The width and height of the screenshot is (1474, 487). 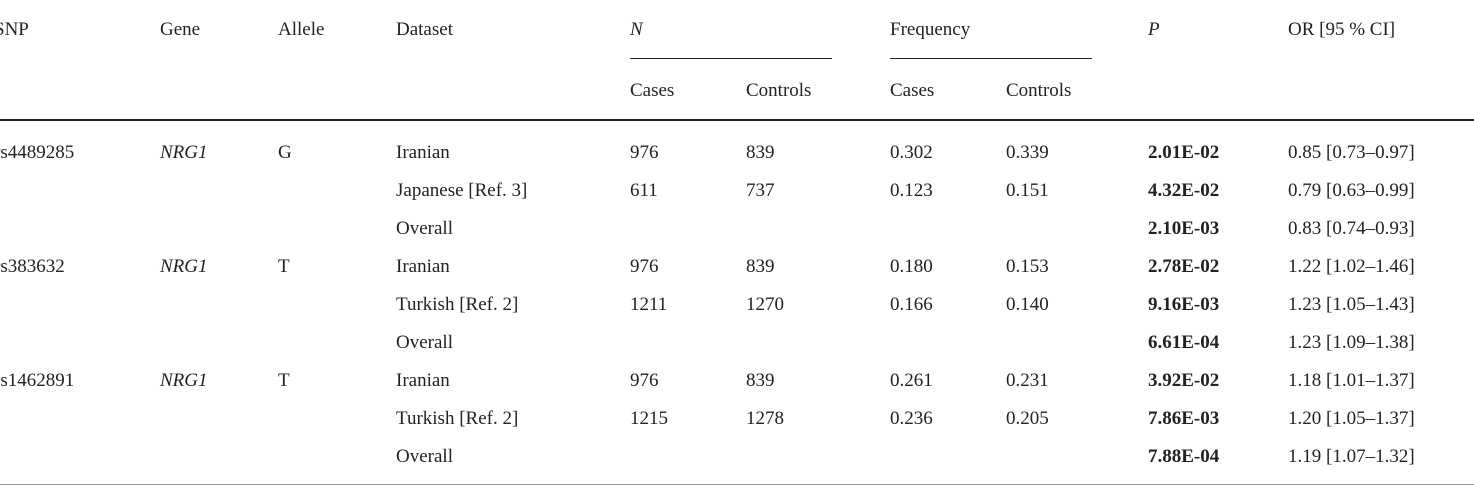 What do you see at coordinates (911, 380) in the screenshot?
I see `table-cell: 0.261` at bounding box center [911, 380].